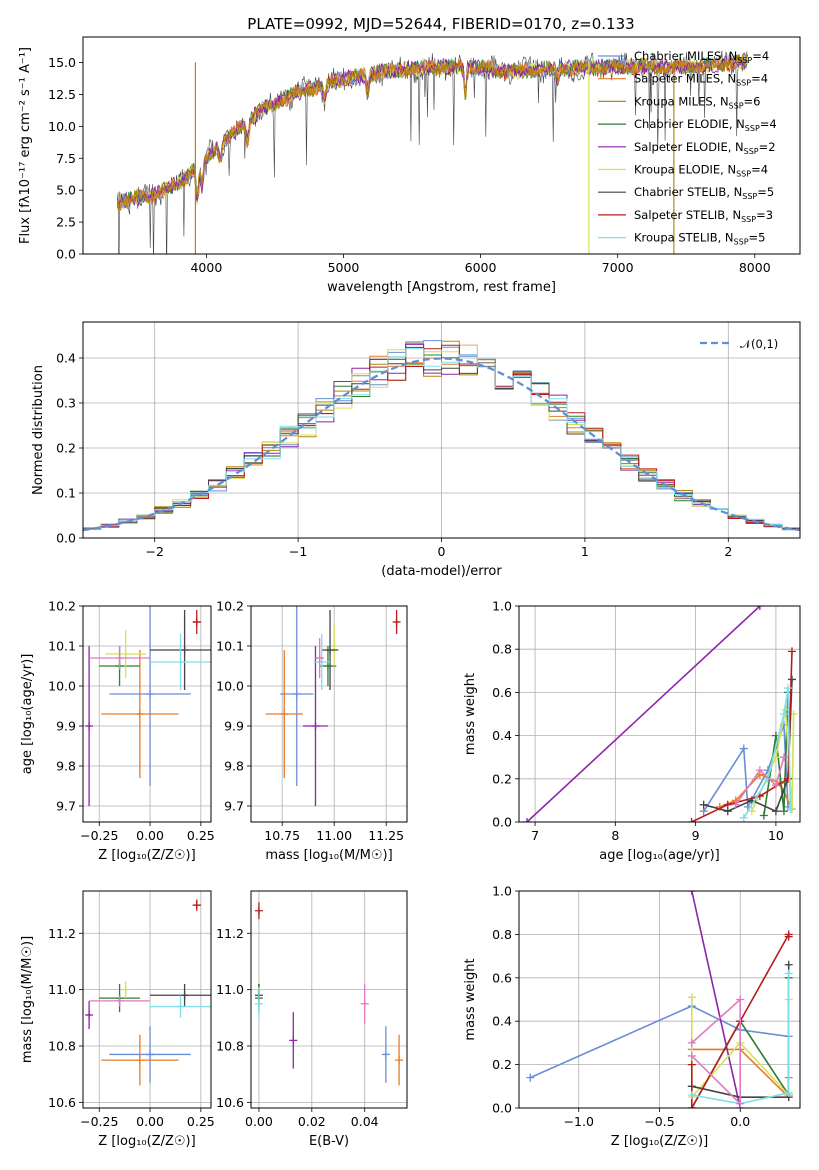 The width and height of the screenshot is (819, 1170). Describe the element at coordinates (502, 735) in the screenshot. I see `y-tick-label: 0.4` at that location.